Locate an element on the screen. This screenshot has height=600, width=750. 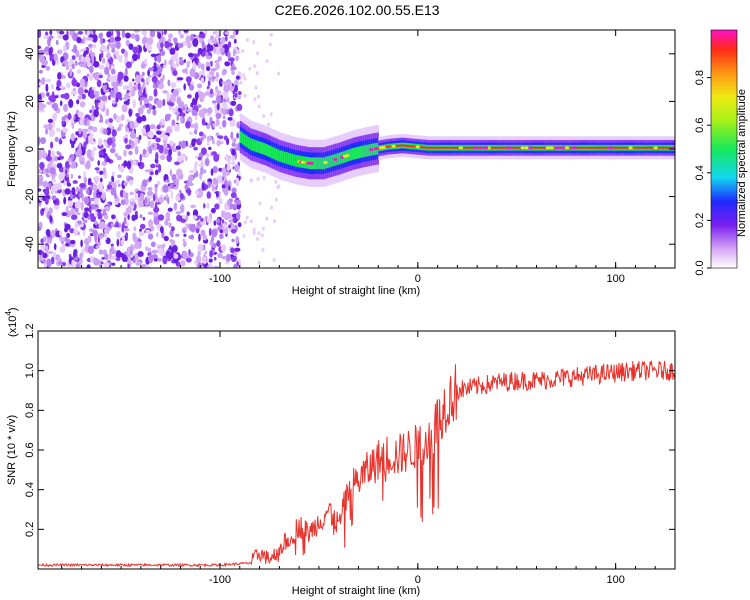
y-tick-label: 40 is located at coordinates (30, 54).